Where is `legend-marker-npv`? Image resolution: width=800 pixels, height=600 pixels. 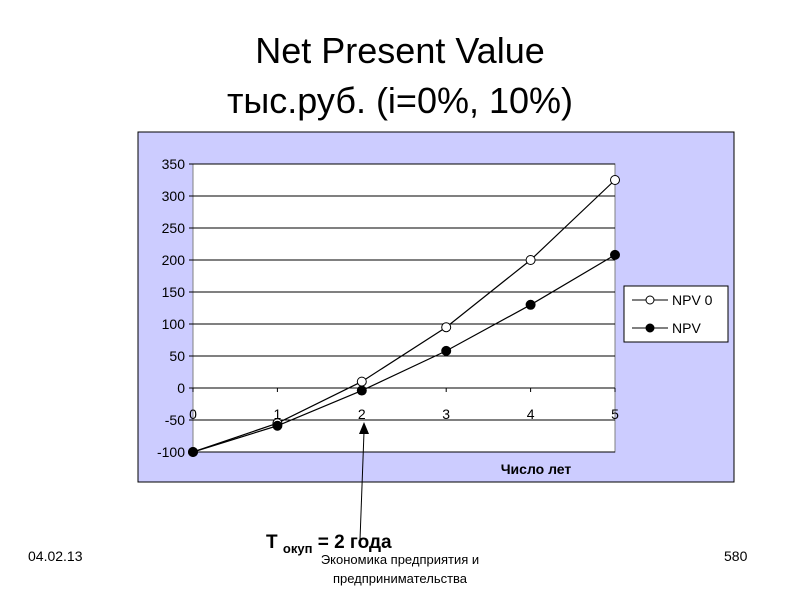 legend-marker-npv is located at coordinates (650, 328).